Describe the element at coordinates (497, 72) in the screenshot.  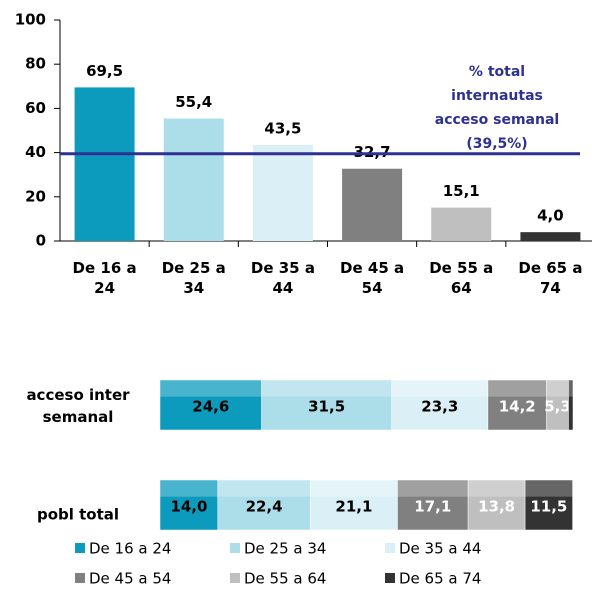
I see `annotation: % total` at that location.